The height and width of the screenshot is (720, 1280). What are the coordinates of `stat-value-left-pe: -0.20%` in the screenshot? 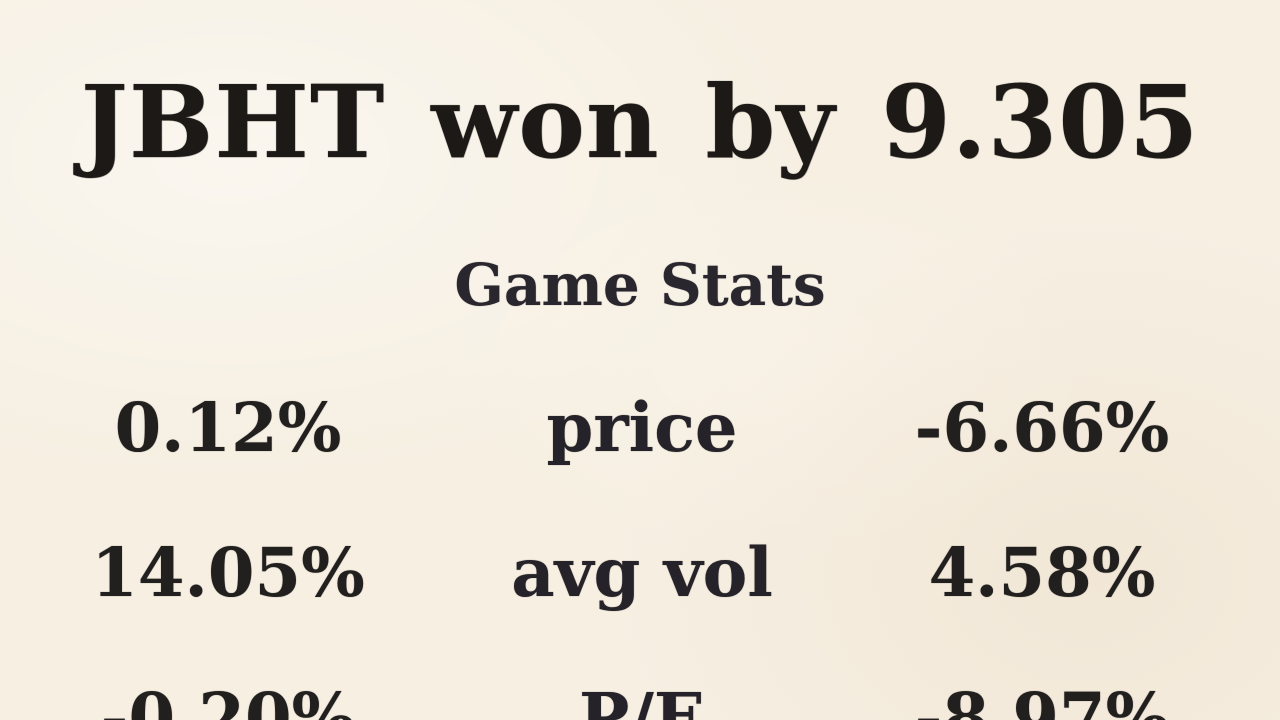 It's located at (228, 699).